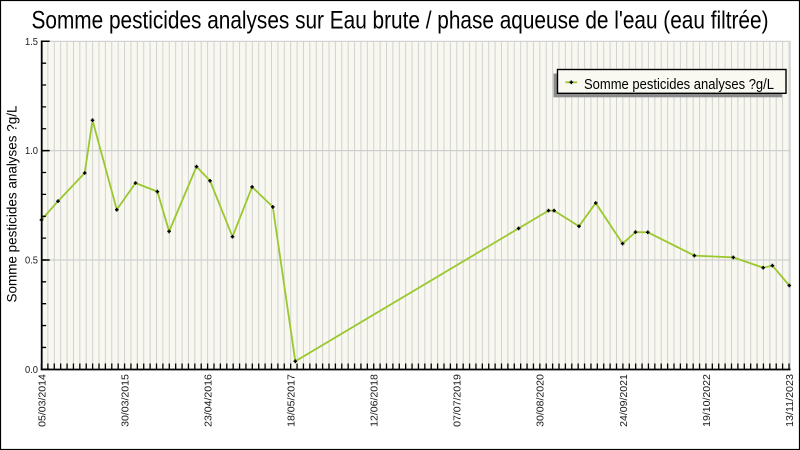  Describe the element at coordinates (292, 400) in the screenshot. I see `svg-text: 18/05/2017` at that location.